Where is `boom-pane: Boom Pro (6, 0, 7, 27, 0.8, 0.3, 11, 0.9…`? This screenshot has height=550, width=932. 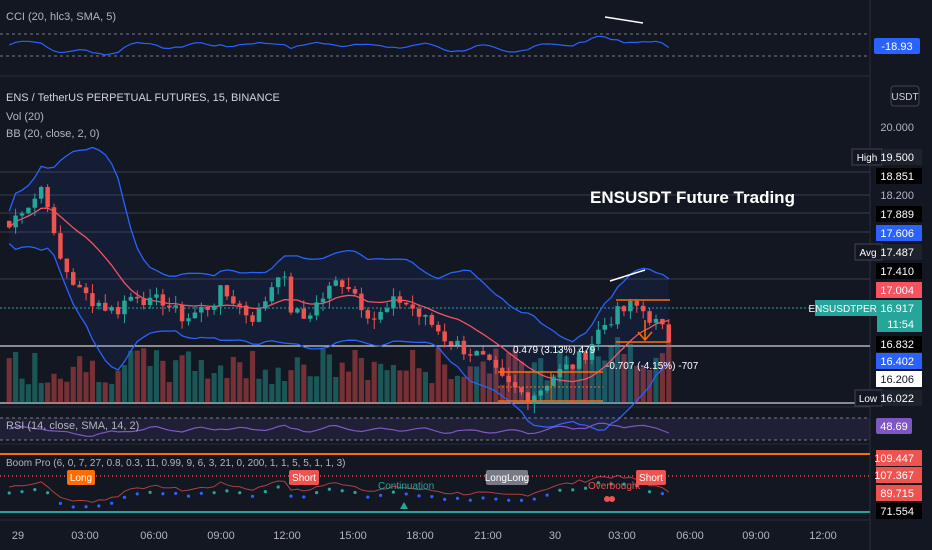 boom-pane: Boom Pro (6, 0, 7, 27, 0.8, 0.3, 11, 0.9… is located at coordinates (435, 483).